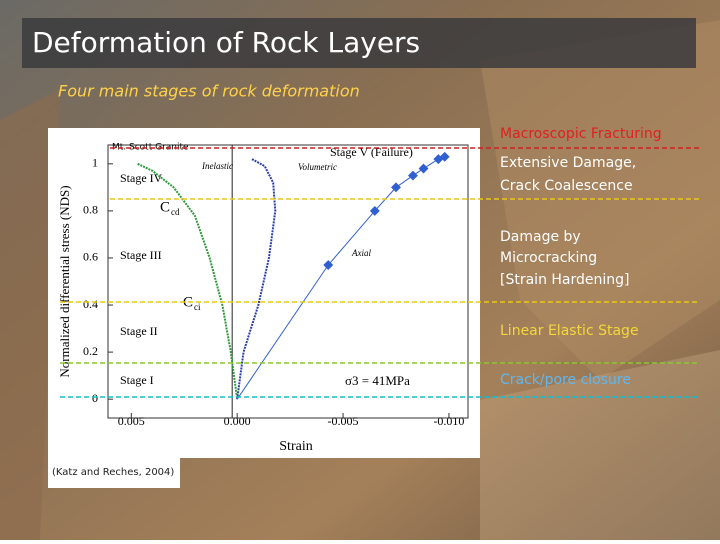 This screenshot has width=720, height=544. Describe the element at coordinates (141, 178) in the screenshot. I see `stage-tag: Stage IV` at that location.